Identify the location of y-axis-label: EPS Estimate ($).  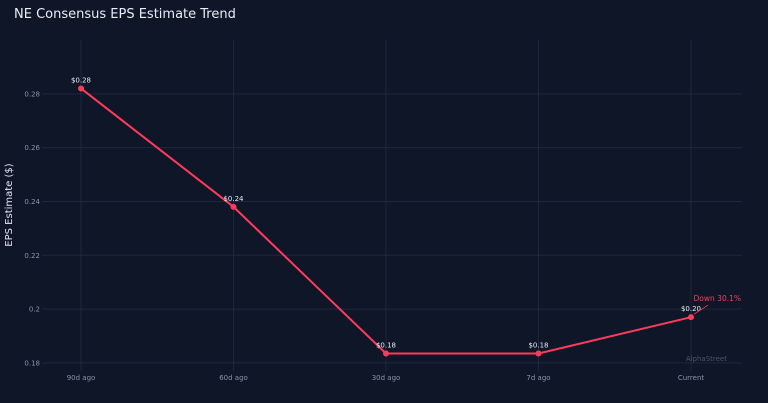
(9, 204).